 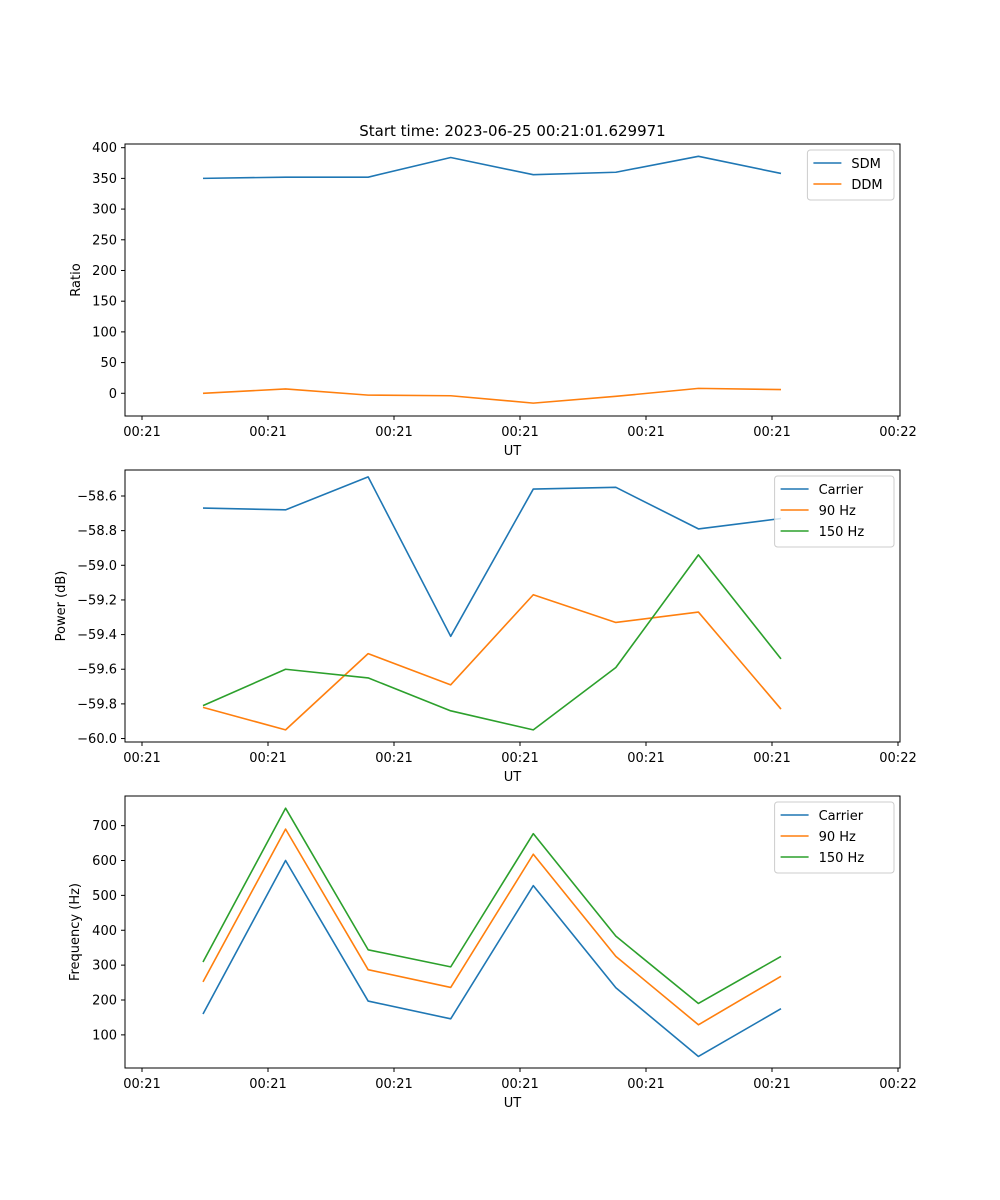 I want to click on y-tick-label: 500, so click(x=104, y=896).